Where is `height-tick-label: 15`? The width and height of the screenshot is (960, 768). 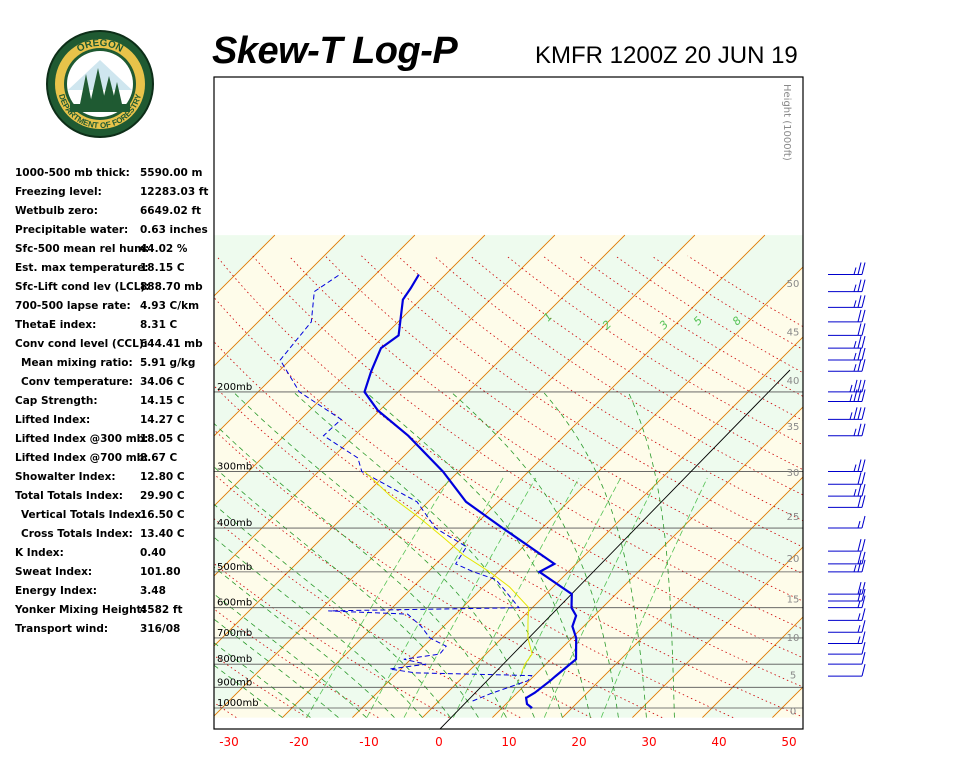 height-tick-label: 15 is located at coordinates (793, 599).